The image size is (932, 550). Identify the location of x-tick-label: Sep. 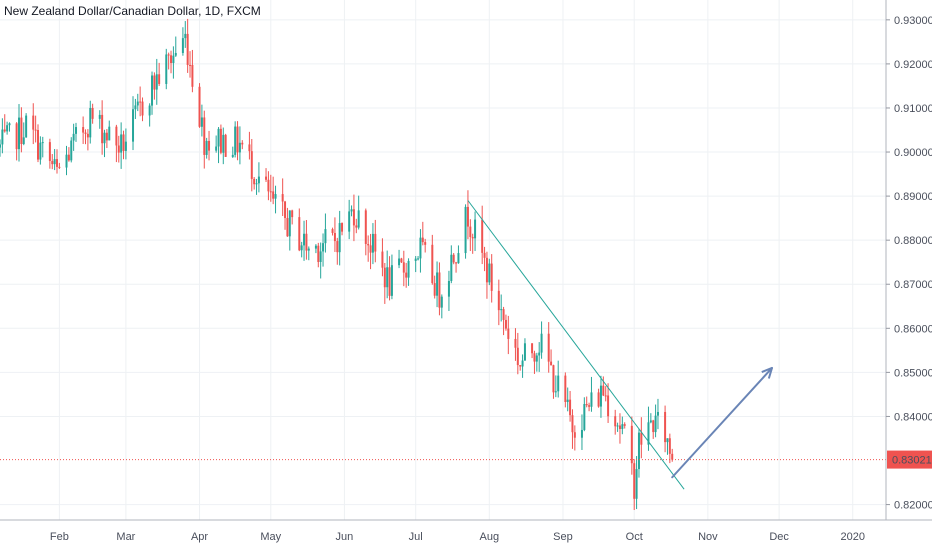
(563, 537).